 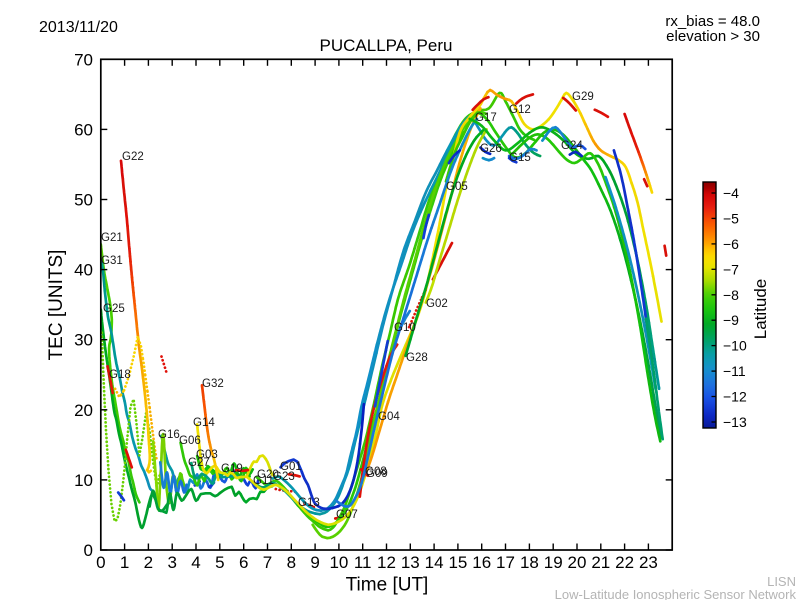 What do you see at coordinates (731, 320) in the screenshot?
I see `svg-text: −9` at bounding box center [731, 320].